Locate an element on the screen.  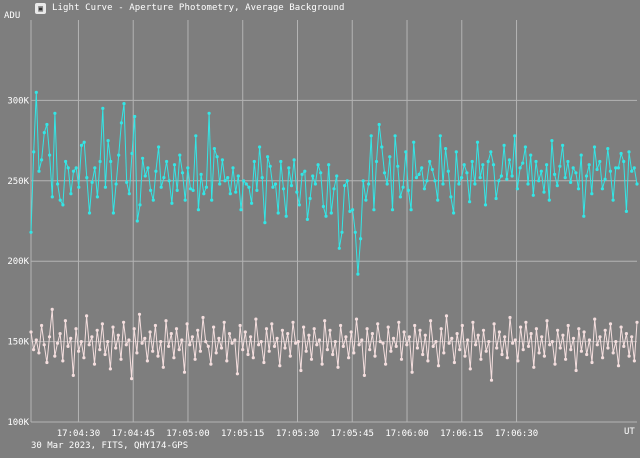
x-tick-label: 17:06:00 is located at coordinates (406, 434).